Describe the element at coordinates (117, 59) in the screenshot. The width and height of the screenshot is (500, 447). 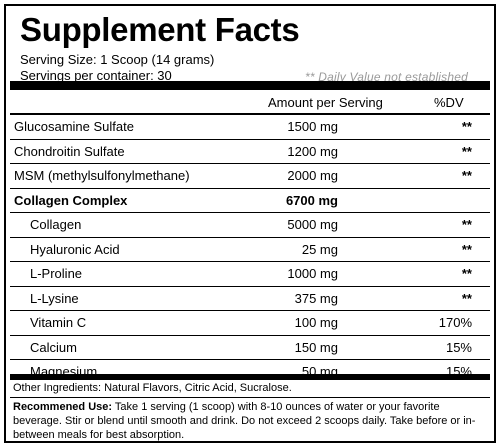
I see `serving-size: Serving Size: 1 Scoop (14 grams)` at that location.